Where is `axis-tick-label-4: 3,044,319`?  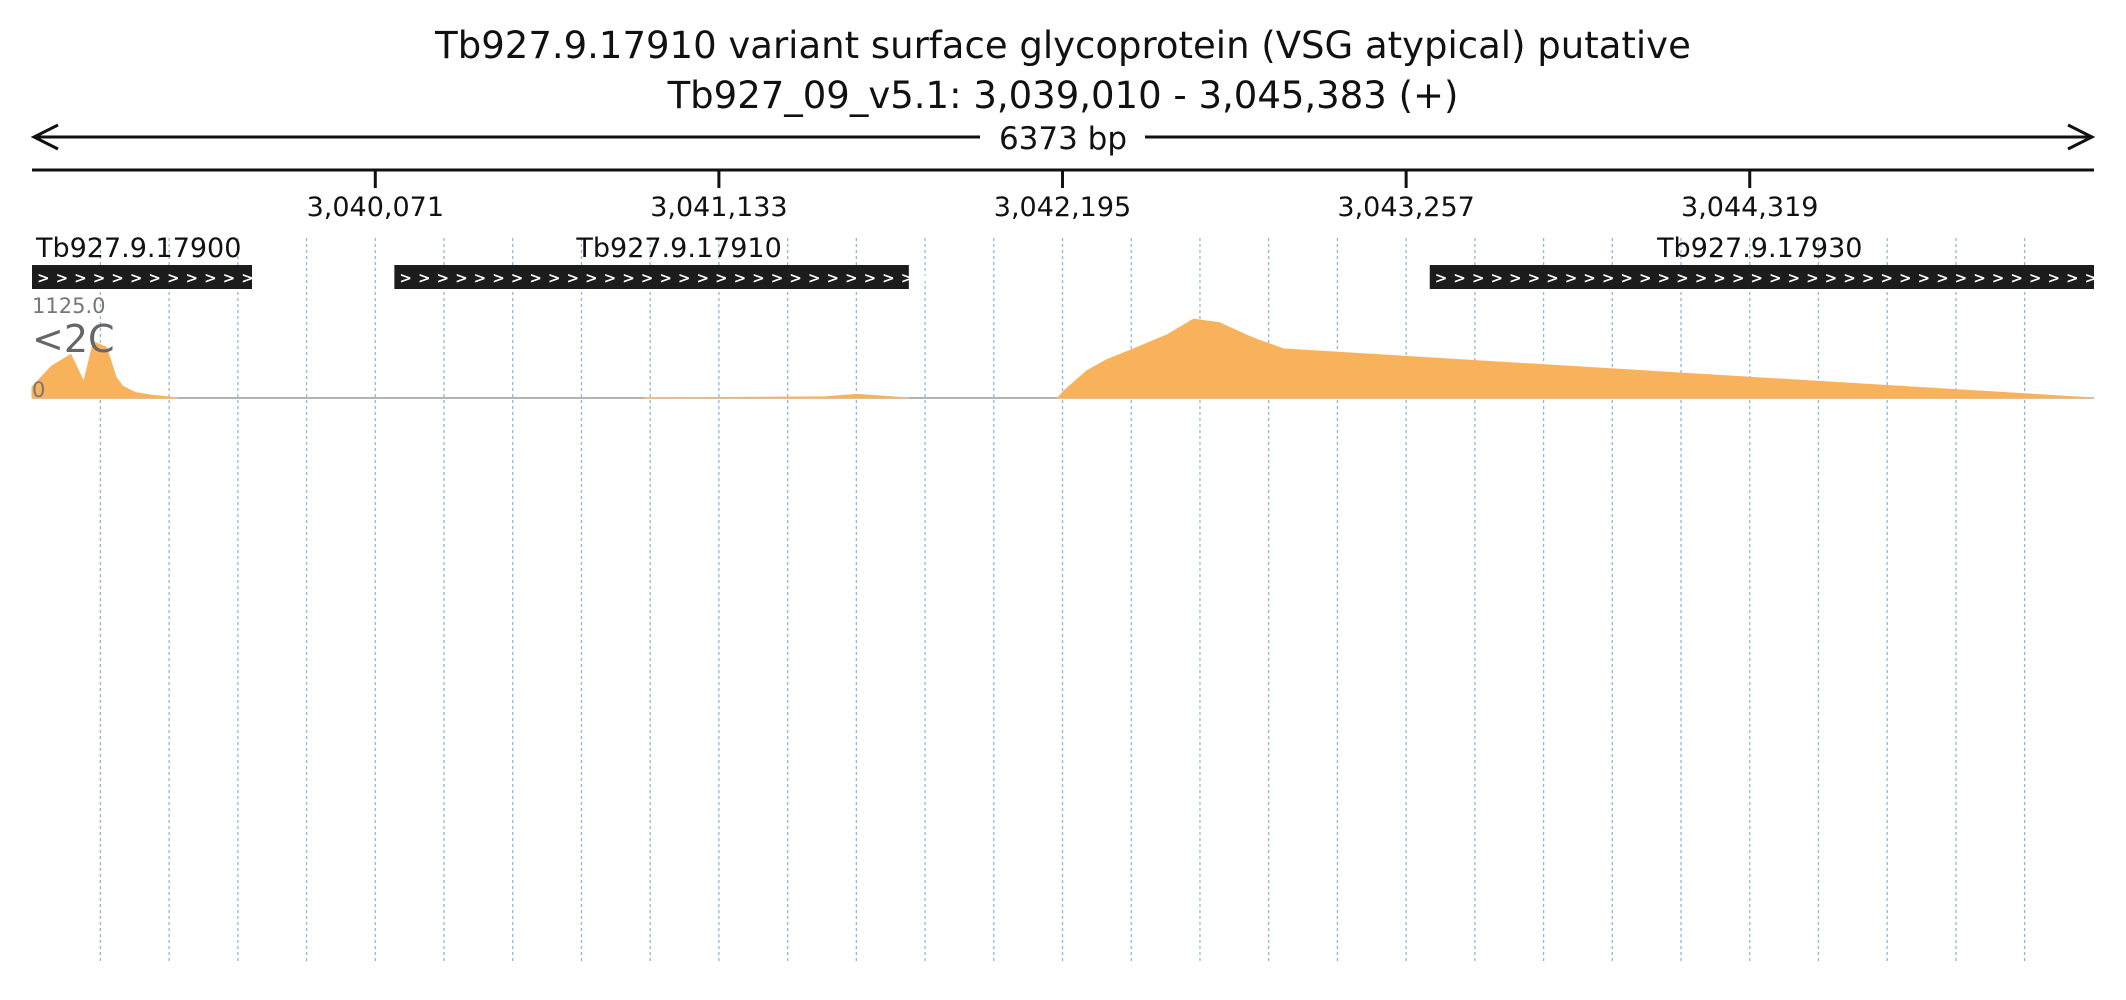
axis-tick-label-4: 3,044,319 is located at coordinates (1749, 207).